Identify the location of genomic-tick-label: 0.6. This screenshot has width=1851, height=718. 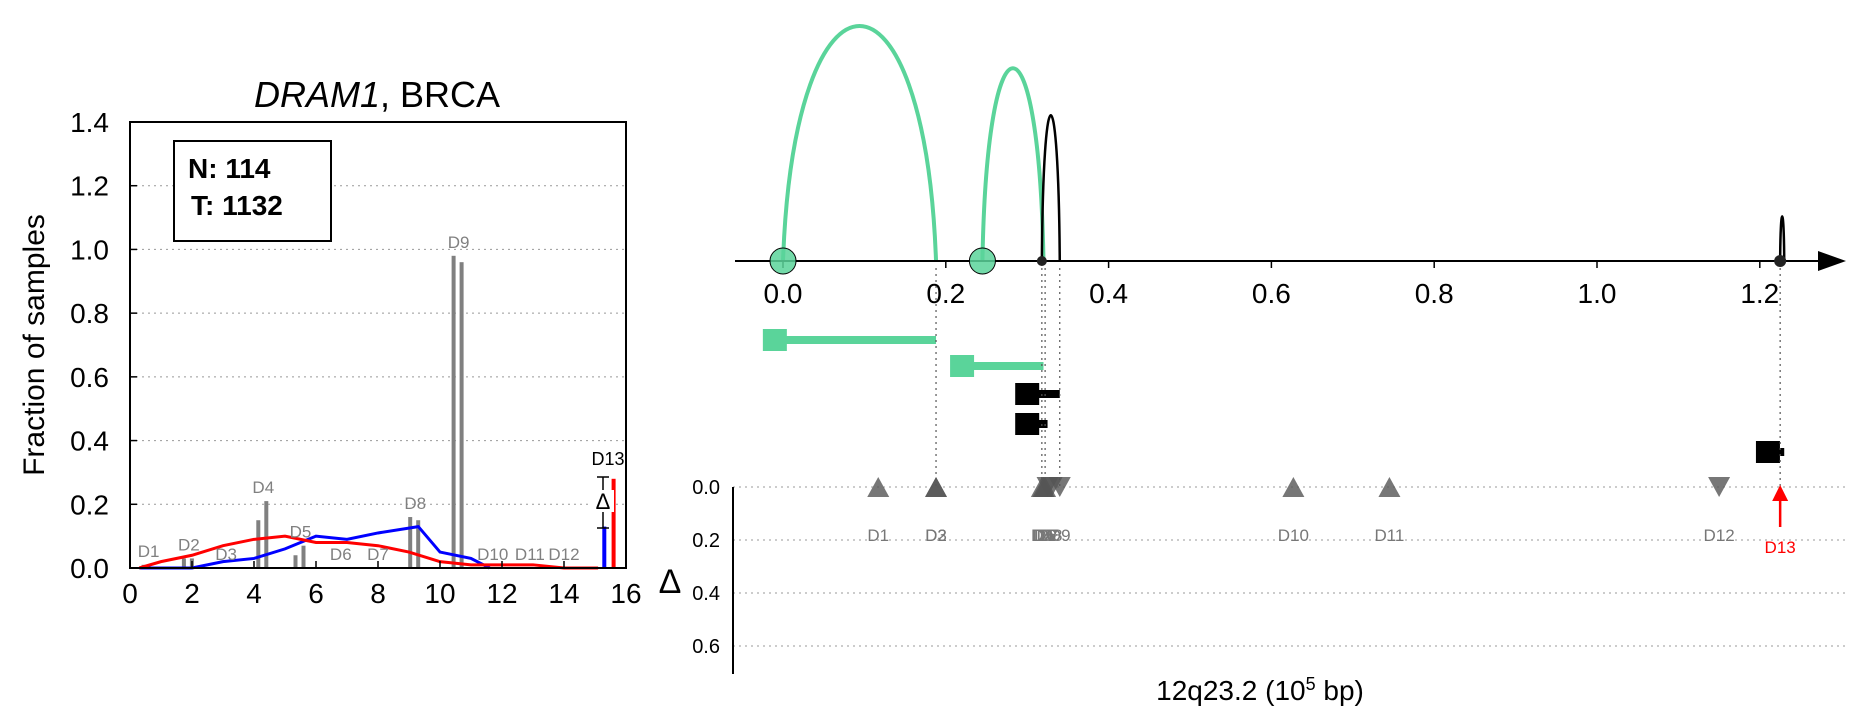
(1271, 293).